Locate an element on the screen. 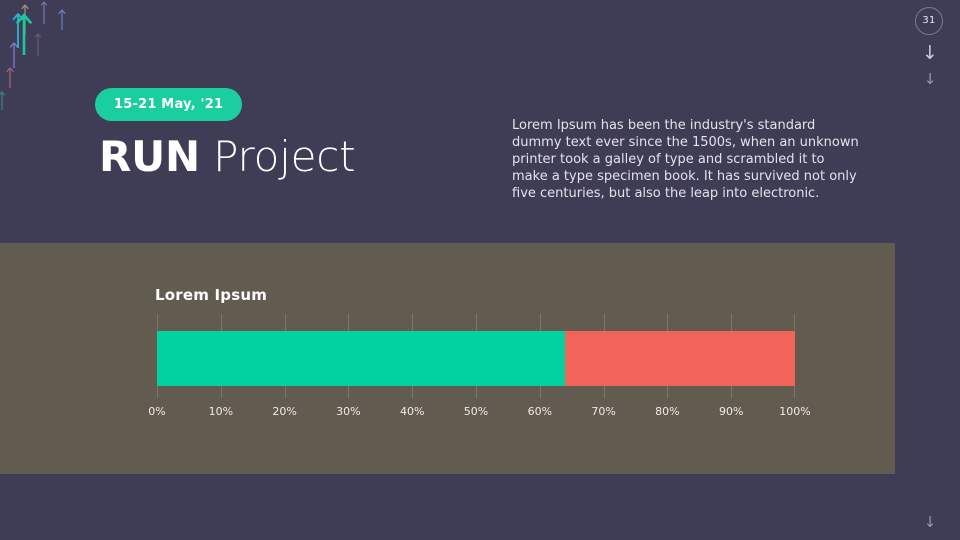  axis-tick-label: 20% is located at coordinates (284, 411).